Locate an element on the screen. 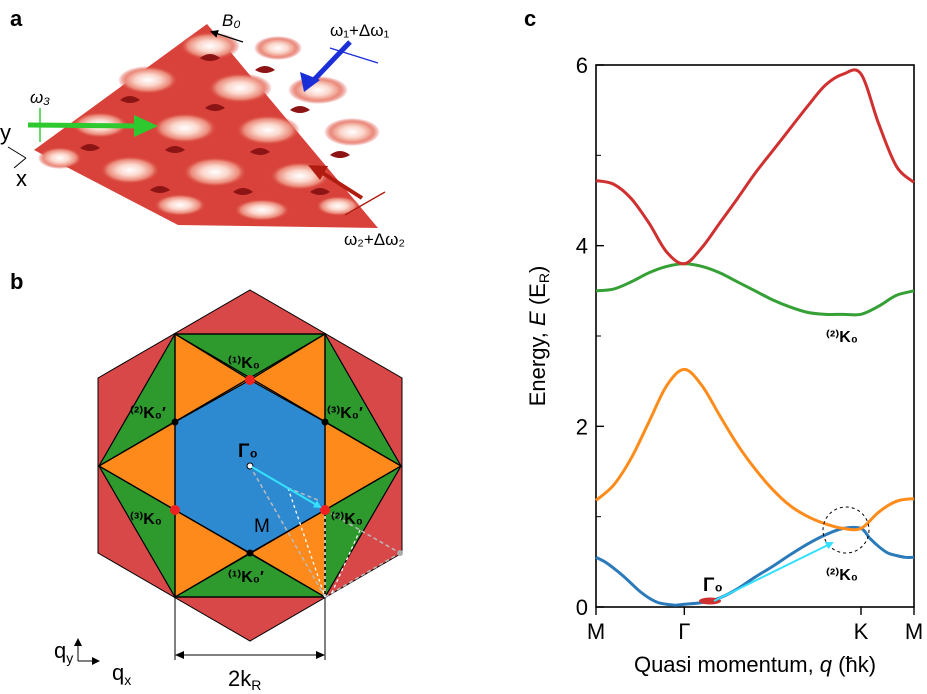  panel-b-label: b is located at coordinates (16, 281).